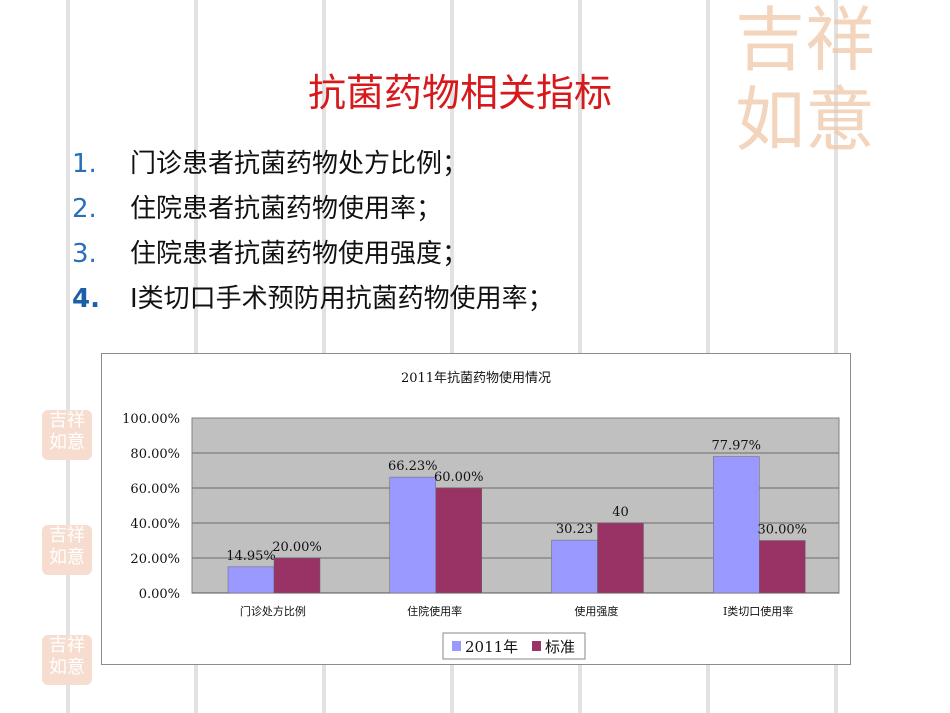  What do you see at coordinates (273, 611) in the screenshot?
I see `x-tick-label: 门诊处方比例` at bounding box center [273, 611].